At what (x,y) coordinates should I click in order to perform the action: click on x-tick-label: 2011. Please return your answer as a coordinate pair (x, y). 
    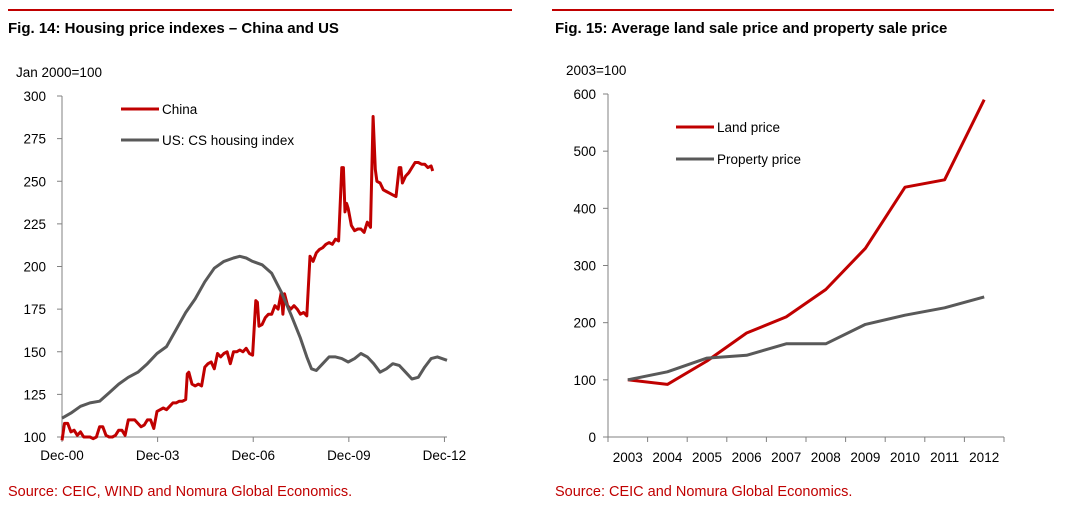
    Looking at the image, I should click on (944, 457).